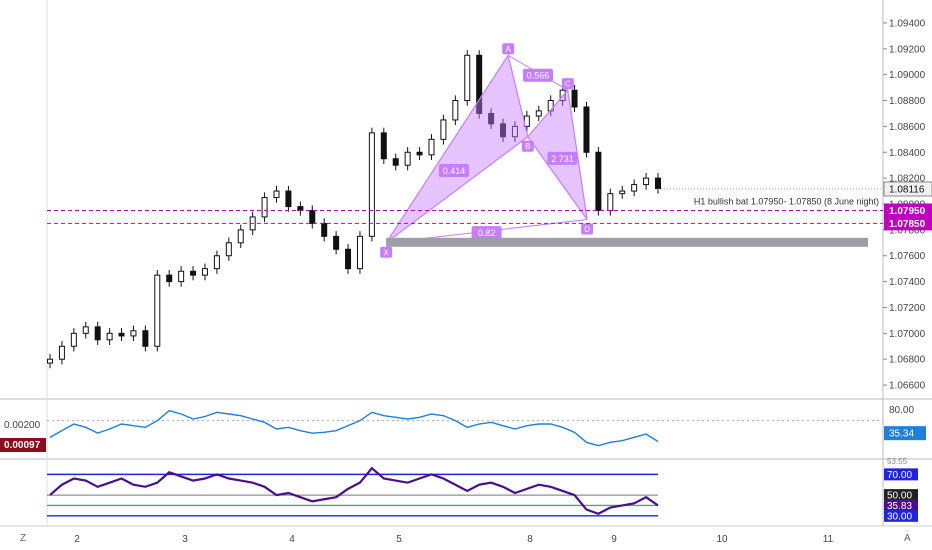  Describe the element at coordinates (907, 179) in the screenshot. I see `price-tick-label: 1.08200` at that location.